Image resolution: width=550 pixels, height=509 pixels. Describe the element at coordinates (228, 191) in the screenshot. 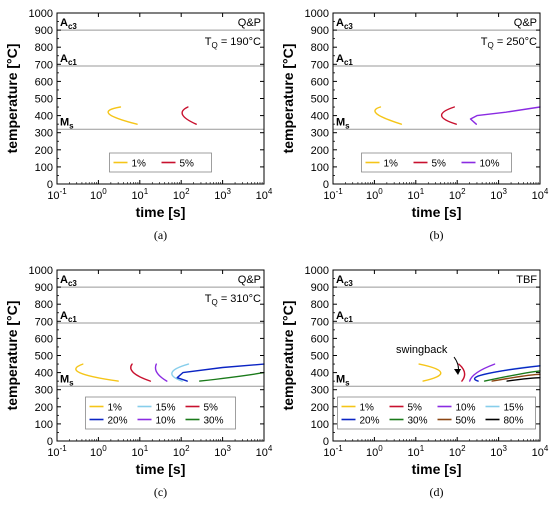

I see `x-tick-exponent: 3` at that location.